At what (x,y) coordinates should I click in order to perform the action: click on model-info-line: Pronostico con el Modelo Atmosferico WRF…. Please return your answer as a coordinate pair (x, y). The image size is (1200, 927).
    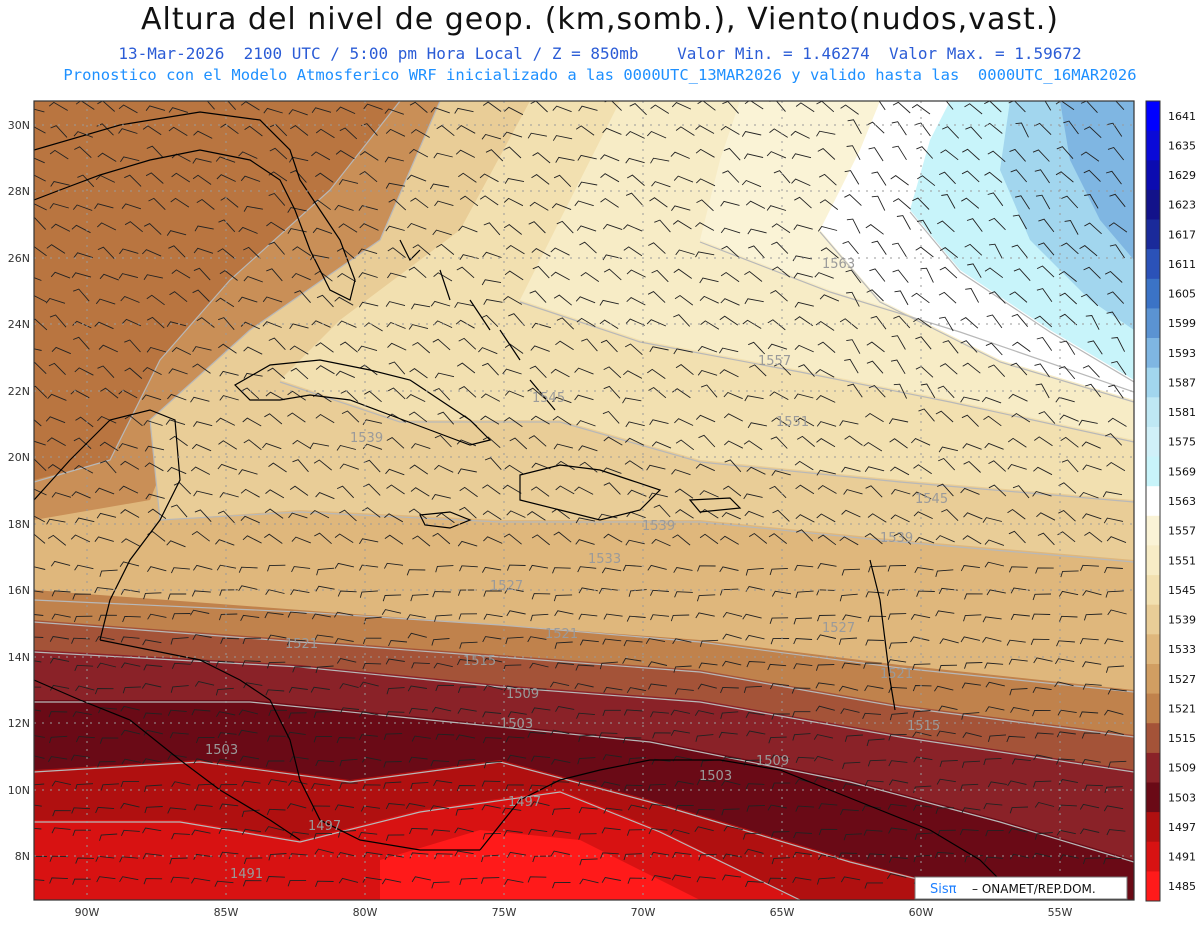
    Looking at the image, I should click on (600, 75).